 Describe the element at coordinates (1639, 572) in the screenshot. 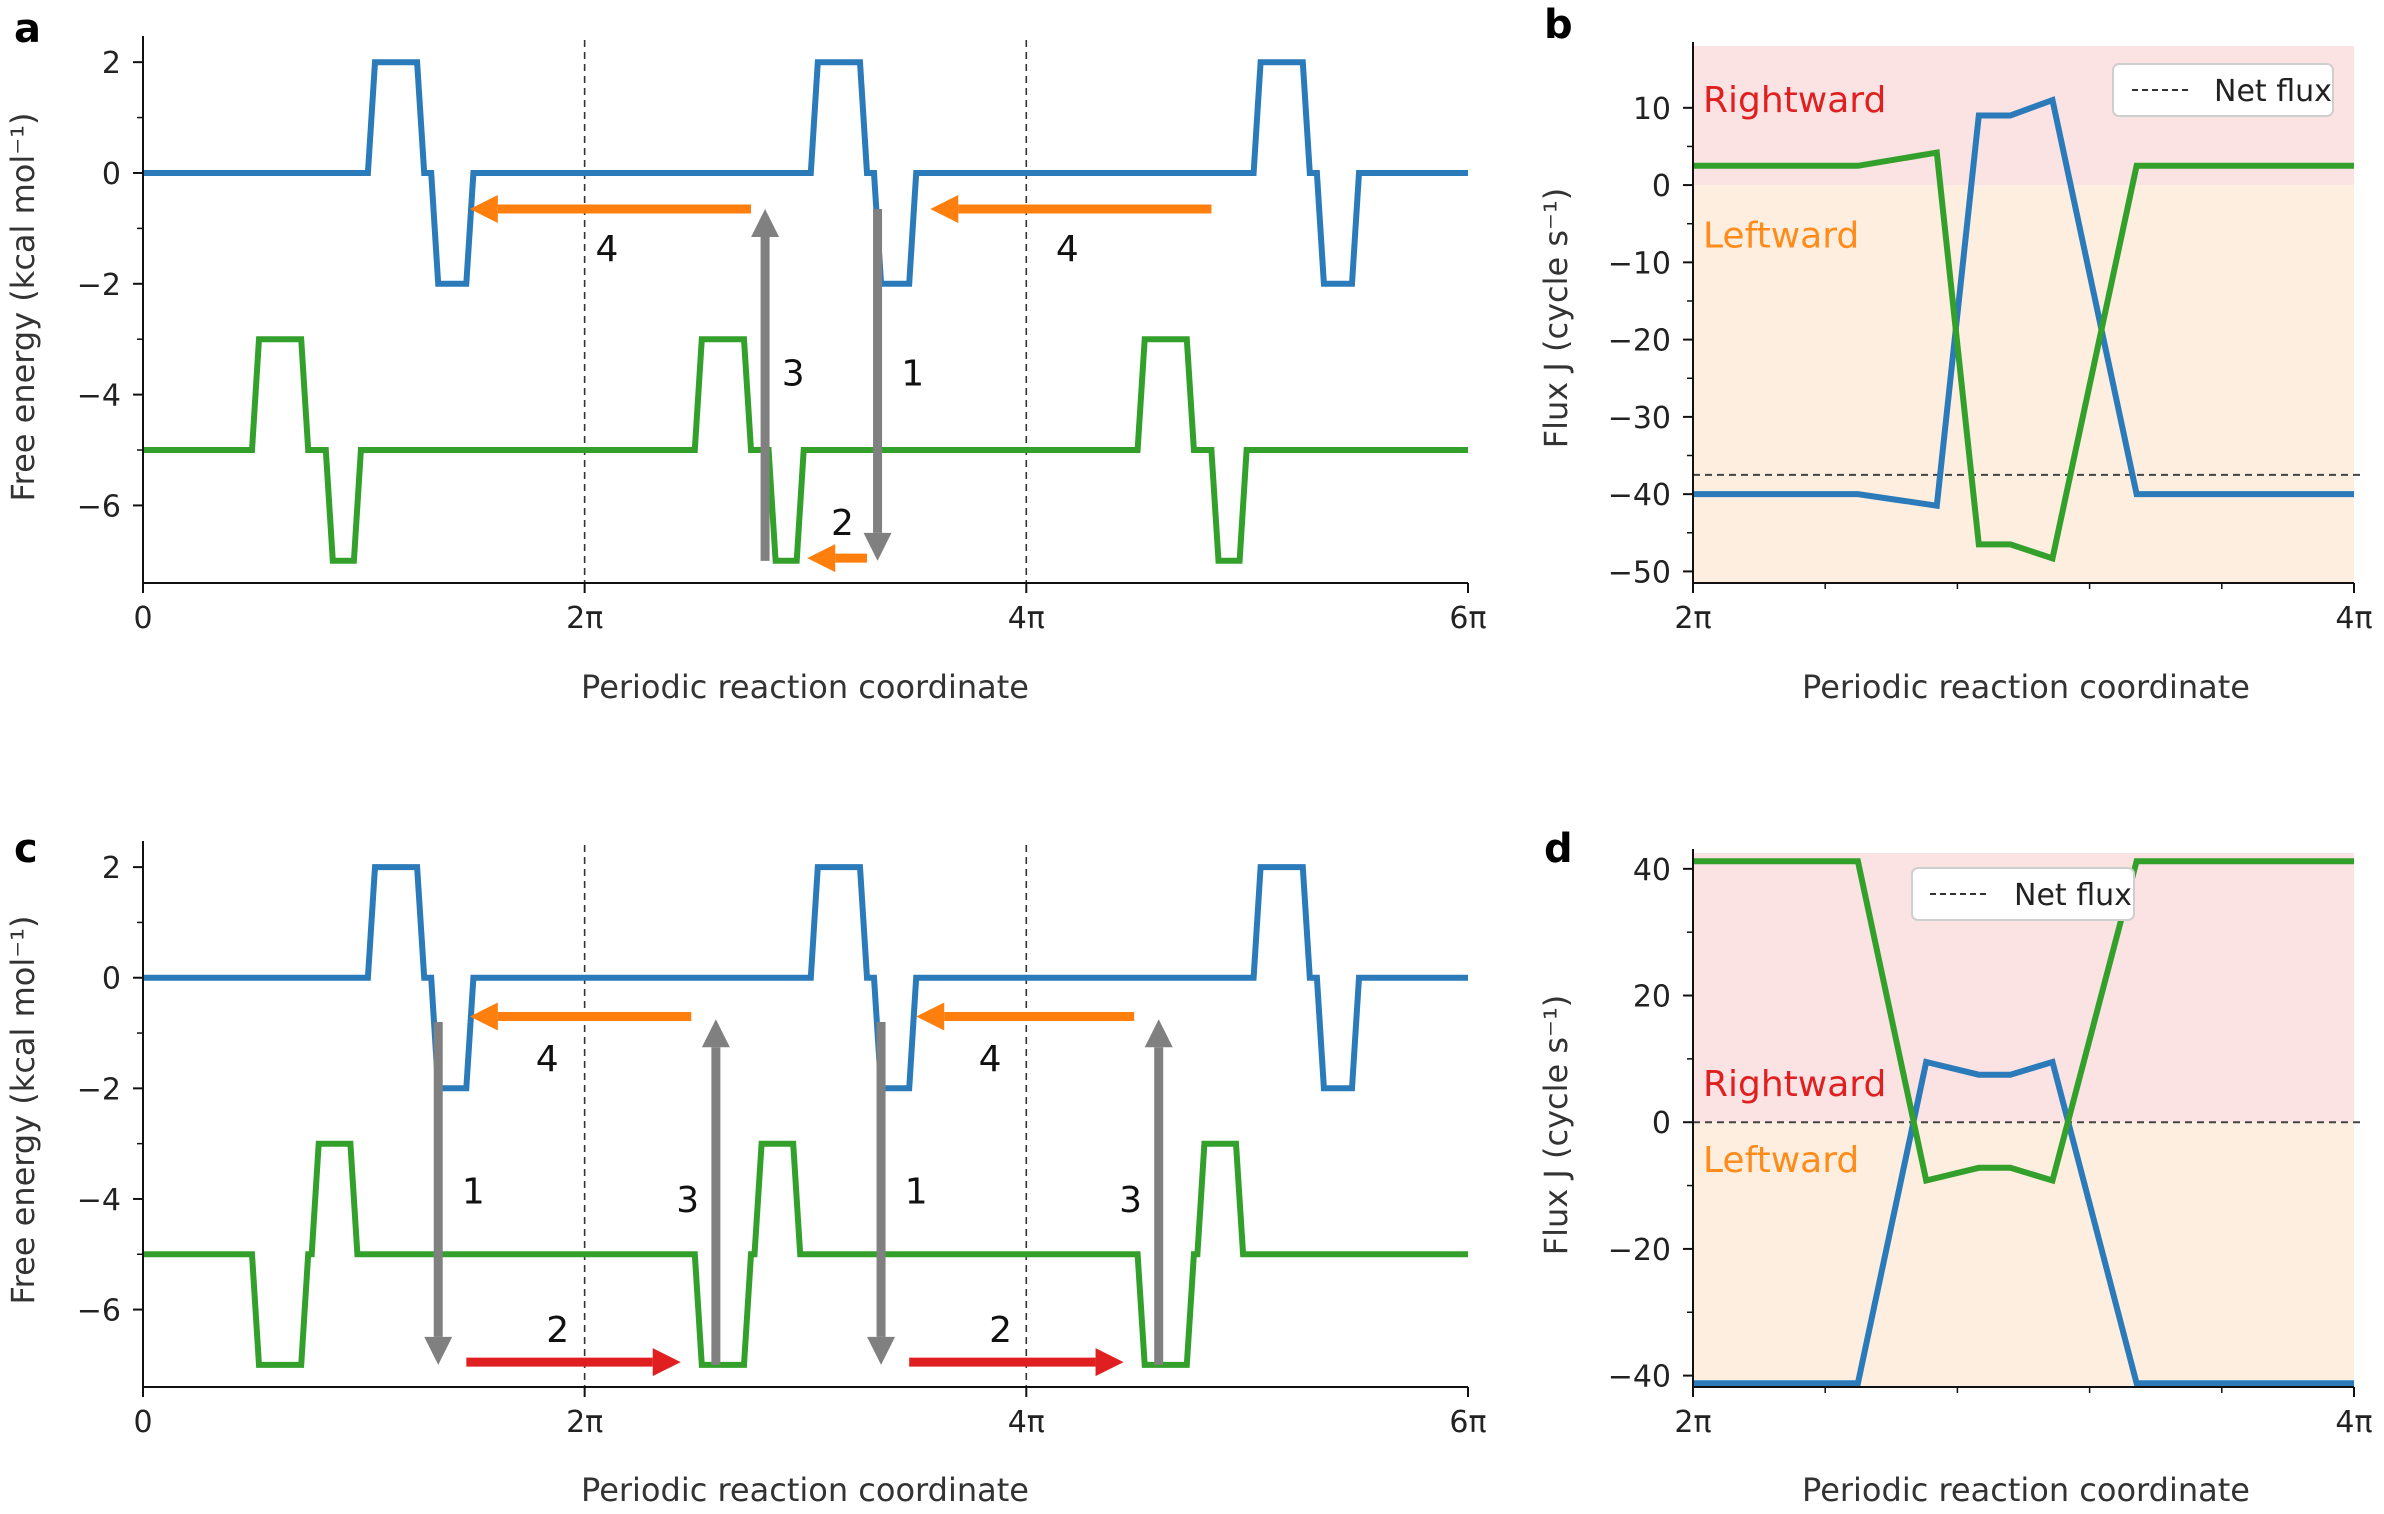

I see `panel-b-ytick-label-6: −50` at that location.